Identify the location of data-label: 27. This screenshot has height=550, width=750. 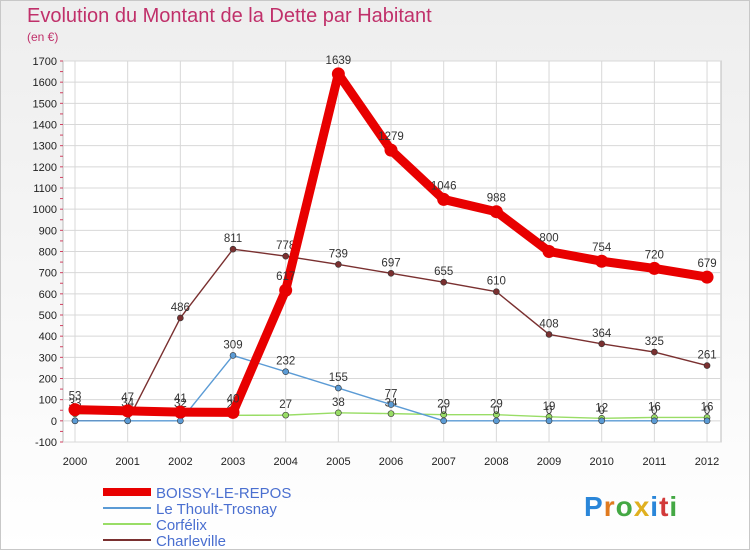
(285, 405).